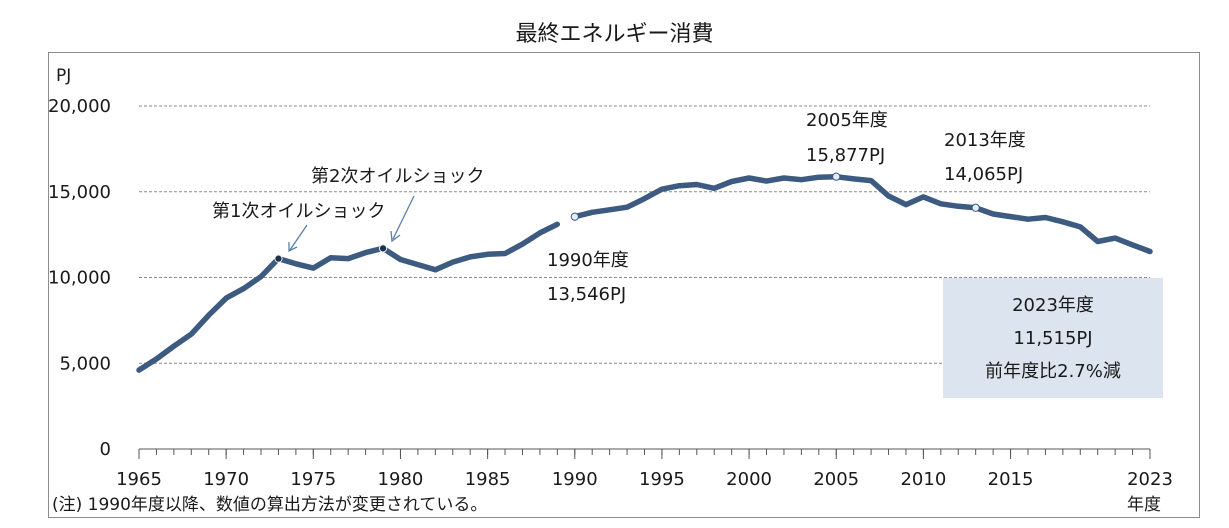 The width and height of the screenshot is (1229, 528). I want to click on x-tick-label: 1975, so click(313, 479).